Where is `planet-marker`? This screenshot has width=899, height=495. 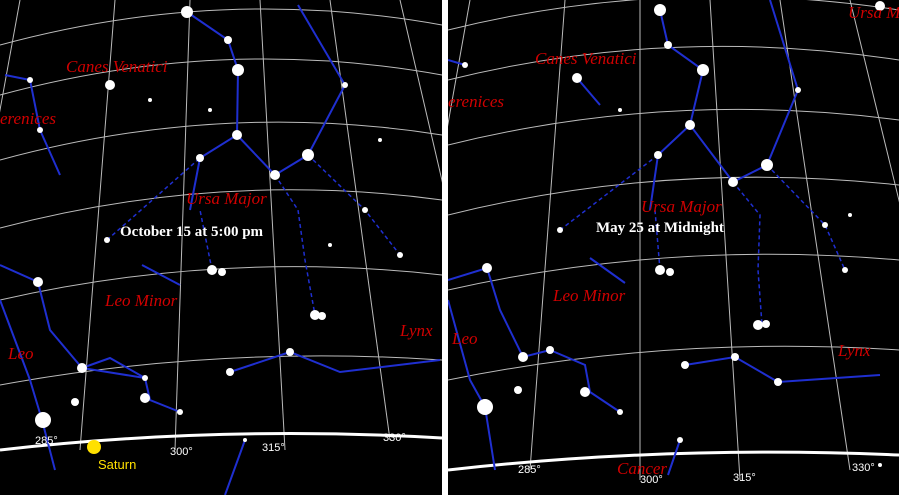
planet-marker is located at coordinates (94, 447).